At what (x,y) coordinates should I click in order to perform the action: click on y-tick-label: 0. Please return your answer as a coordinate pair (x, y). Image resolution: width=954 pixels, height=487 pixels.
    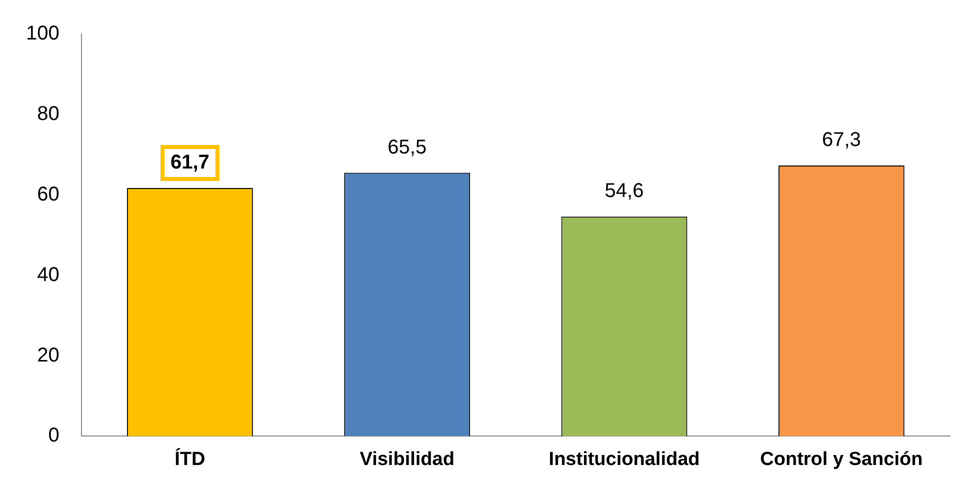
    Looking at the image, I should click on (54, 435).